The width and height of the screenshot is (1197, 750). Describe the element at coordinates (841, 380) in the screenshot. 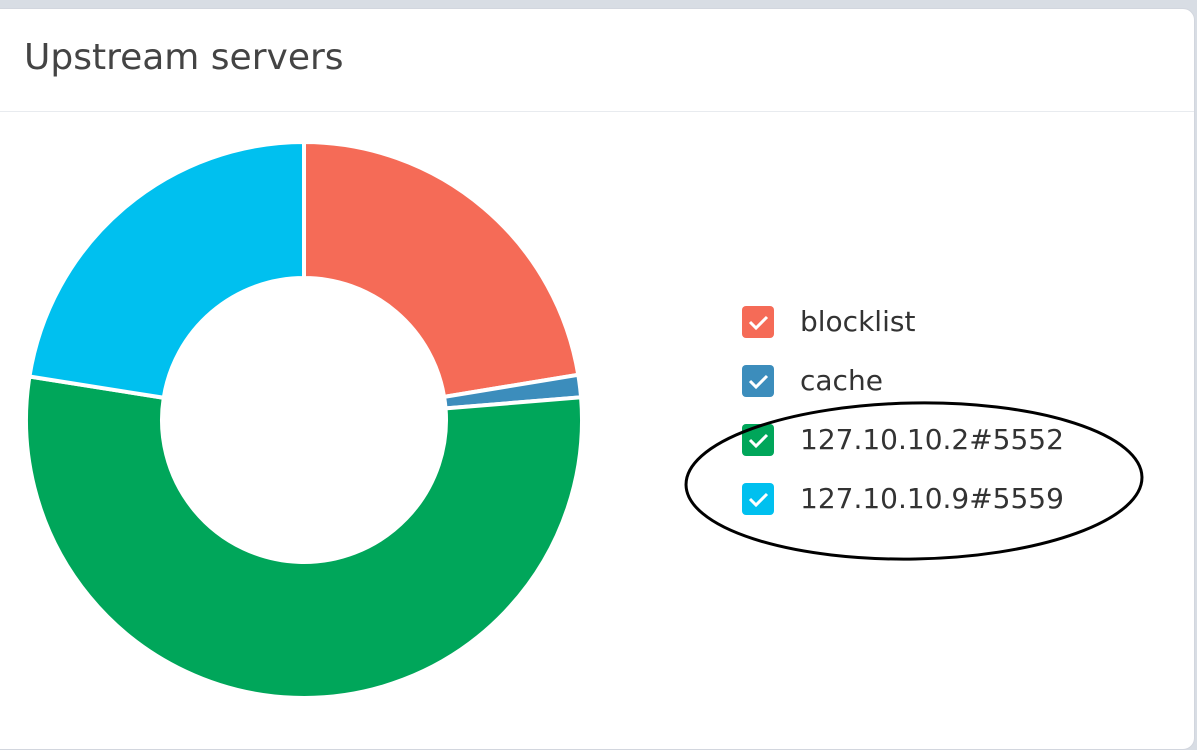

I see `legend-label: cache` at that location.